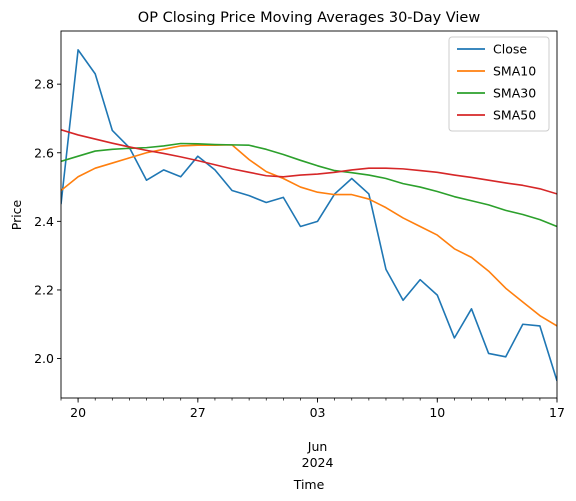  I want to click on y-tick-label: 2.0, so click(44, 358).